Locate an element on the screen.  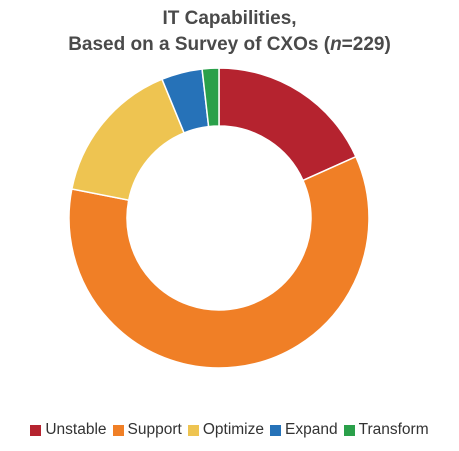
legend-item-unstable: Unstable is located at coordinates (68, 430).